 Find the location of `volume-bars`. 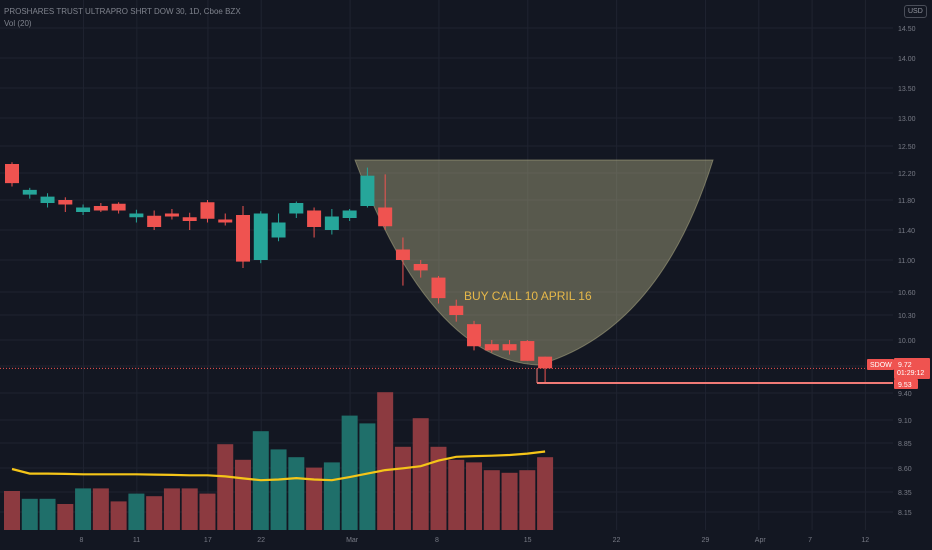

volume-bars is located at coordinates (279, 461).